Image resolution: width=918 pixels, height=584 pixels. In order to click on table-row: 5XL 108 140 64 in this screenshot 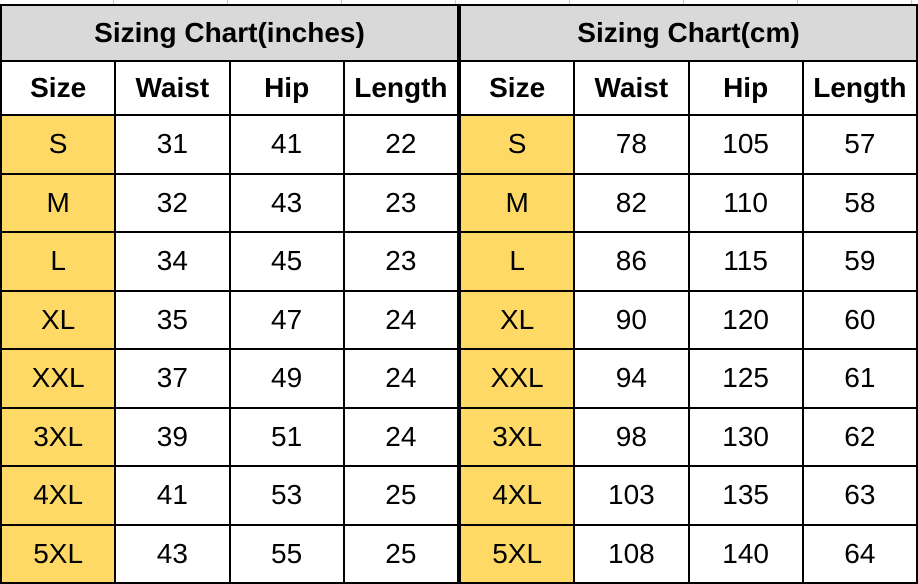, I will do `click(688, 553)`.